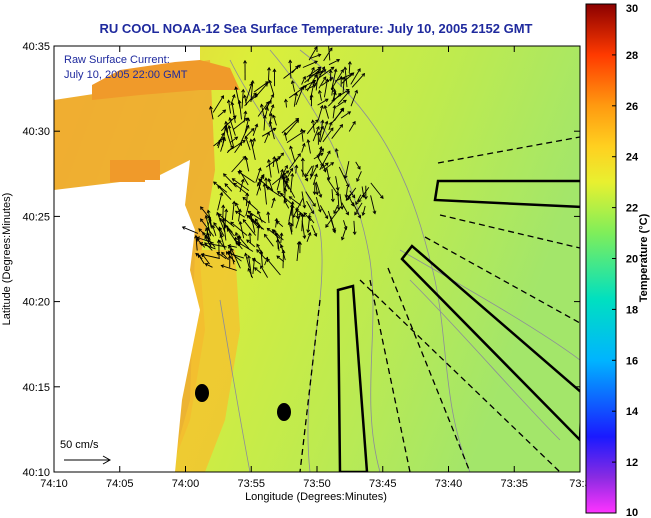  Describe the element at coordinates (36, 388) in the screenshot. I see `y-tick-label: 40:15` at that location.